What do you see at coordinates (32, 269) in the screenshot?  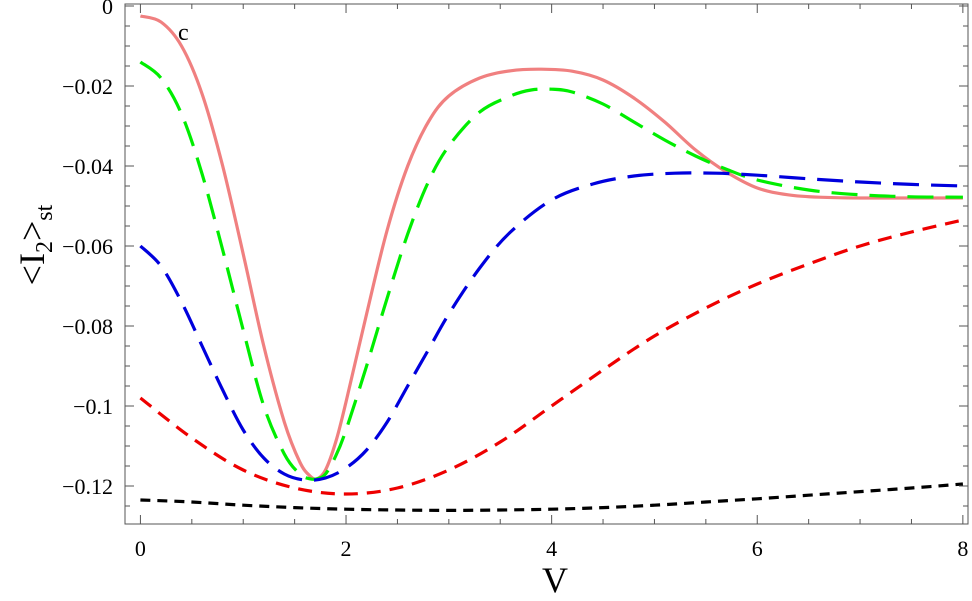 I see `y-axis-title-main: <I` at bounding box center [32, 269].